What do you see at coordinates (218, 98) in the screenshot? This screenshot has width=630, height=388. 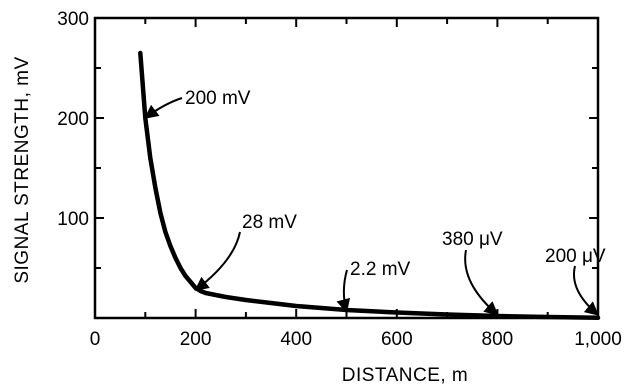 I see `annotation-label: 200 mV` at bounding box center [218, 98].